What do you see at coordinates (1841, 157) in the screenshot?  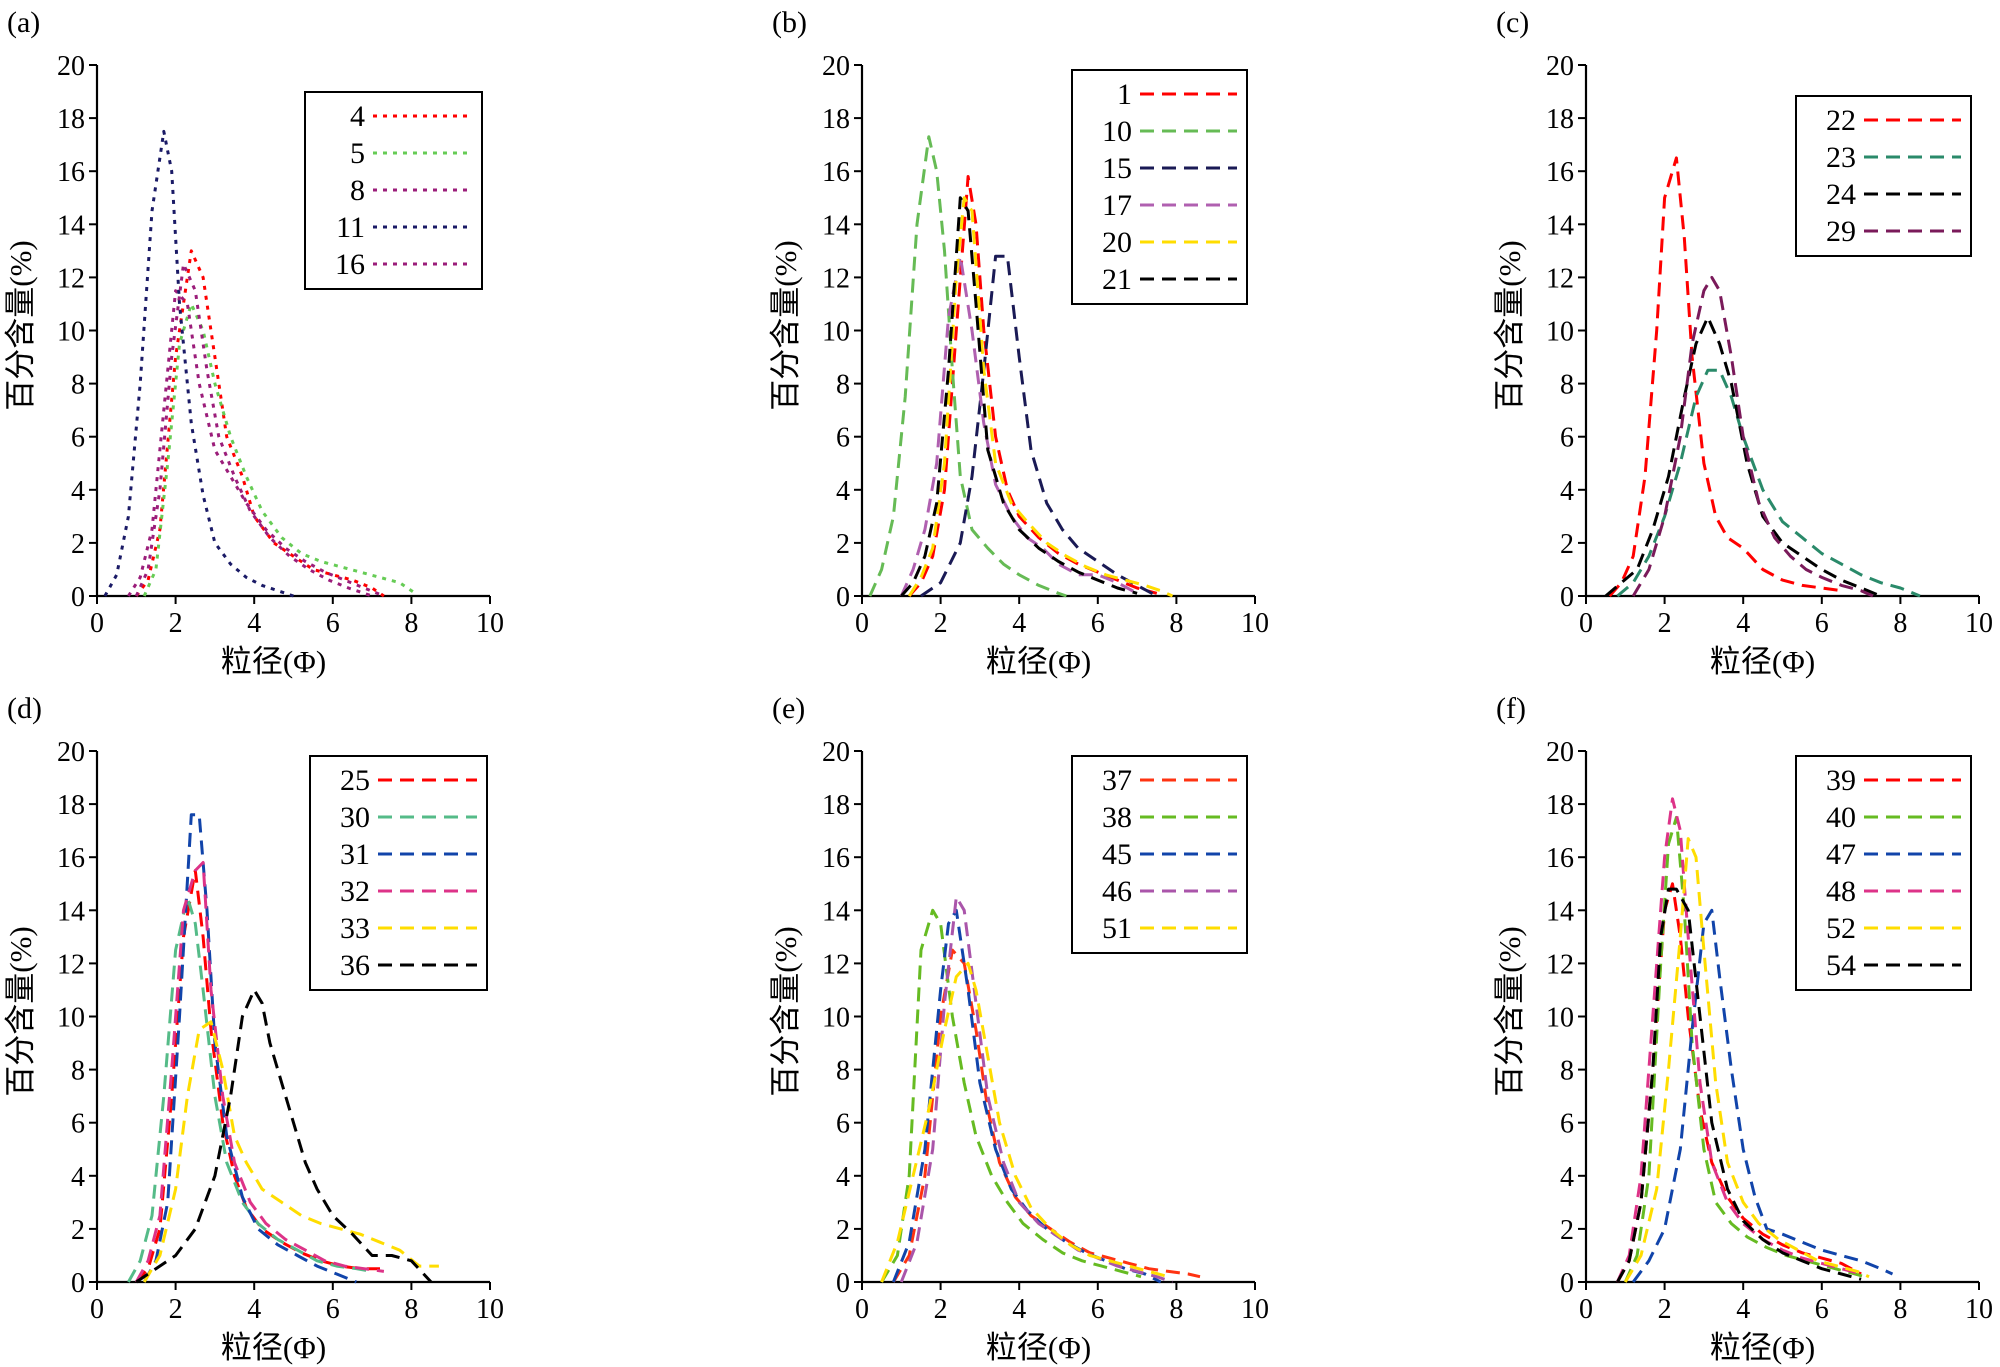 I see `legend-label-23: 23` at bounding box center [1841, 157].